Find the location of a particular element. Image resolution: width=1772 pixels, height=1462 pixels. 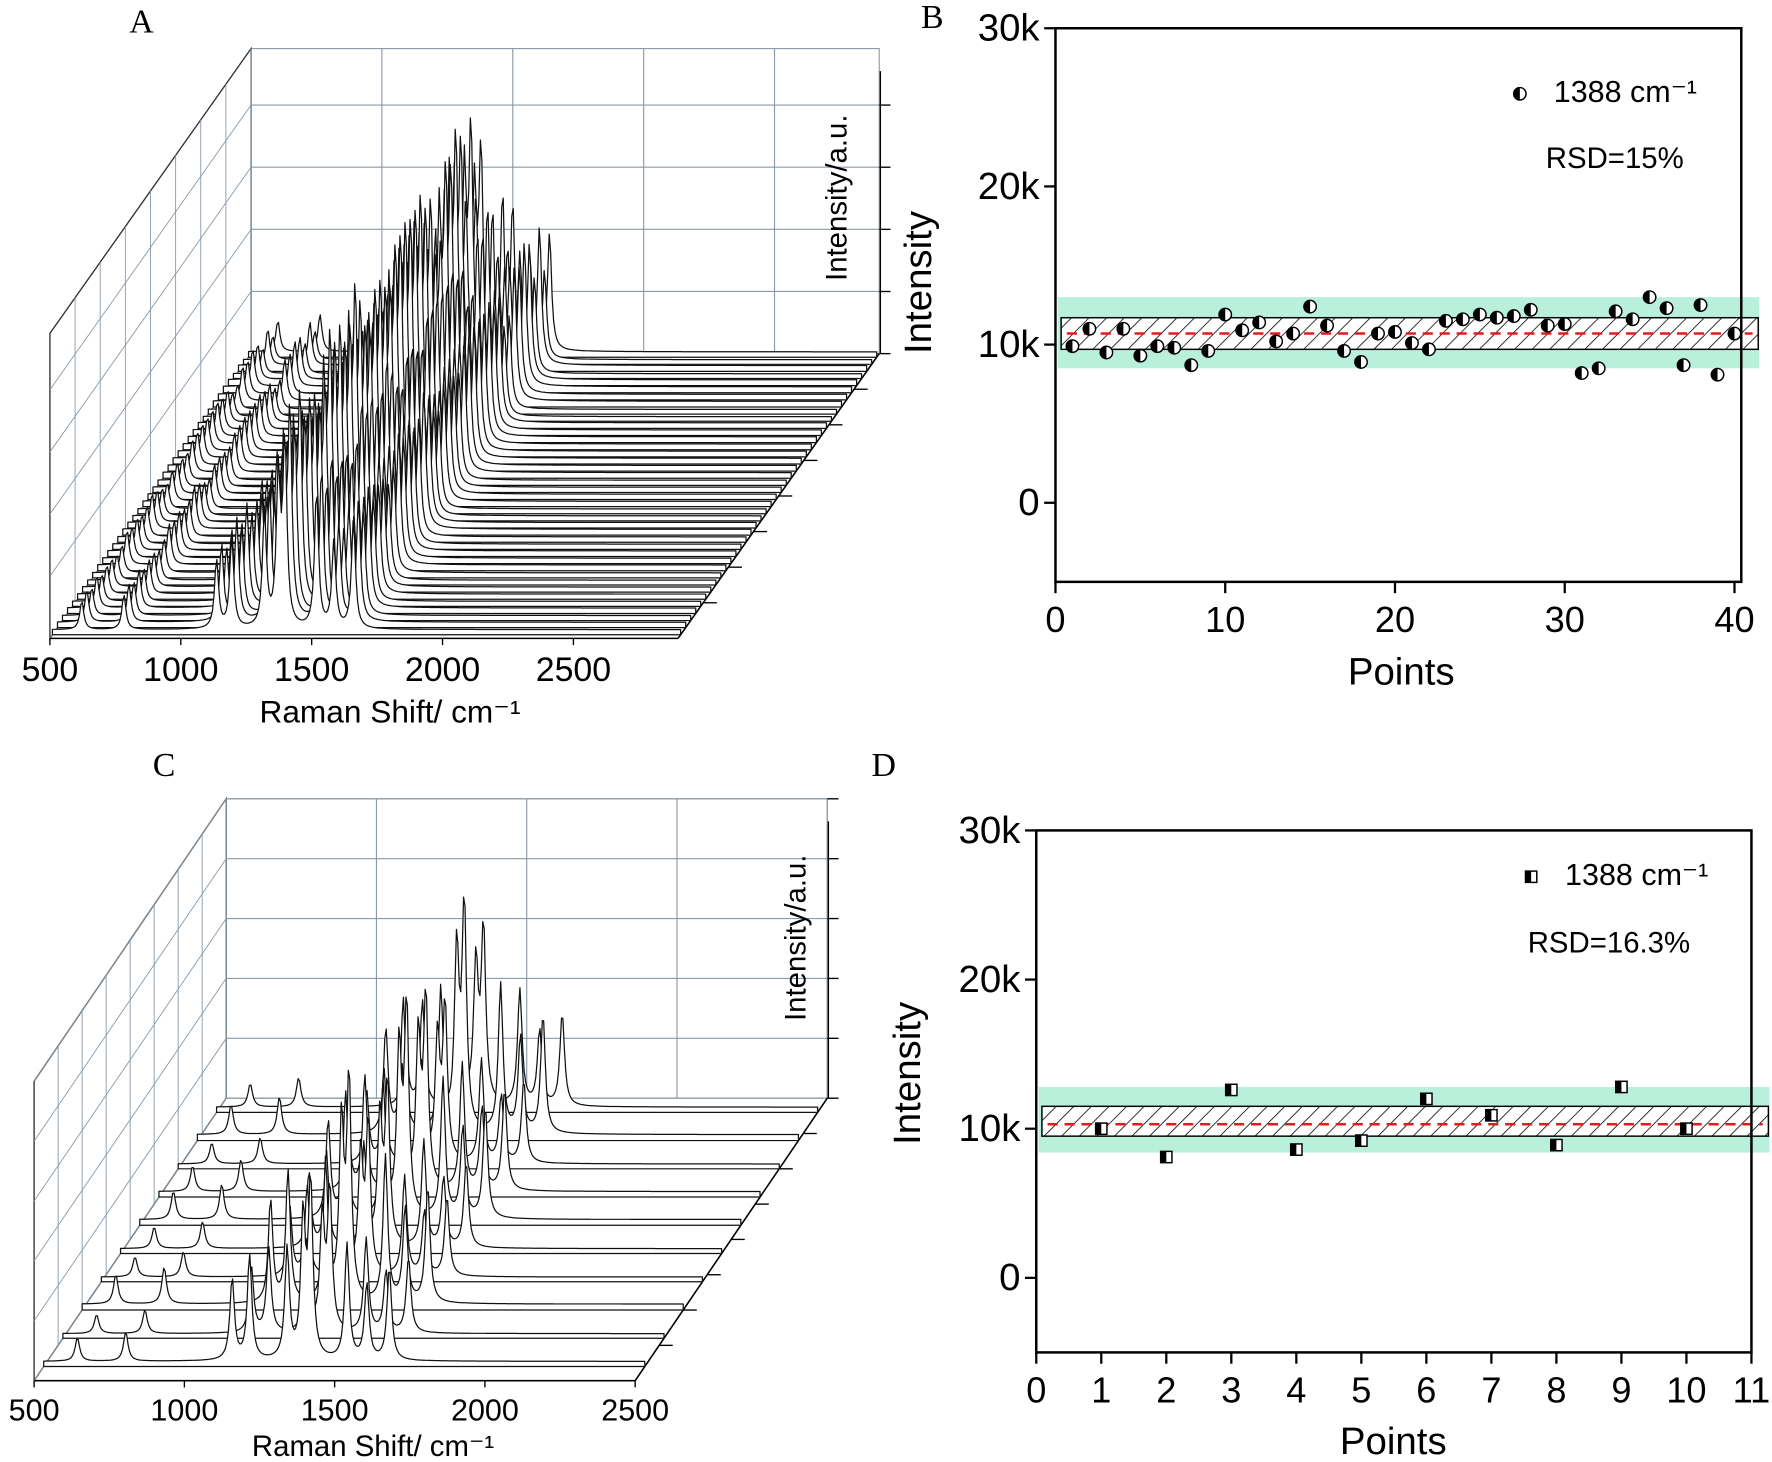

x-tick-label: 7 is located at coordinates (1491, 1390).